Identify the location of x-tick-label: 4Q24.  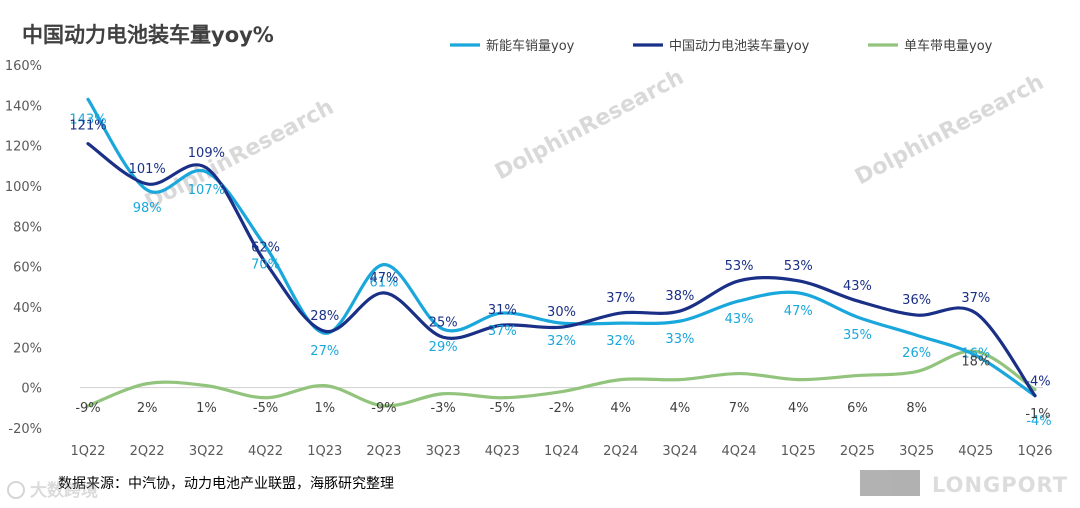
(739, 451).